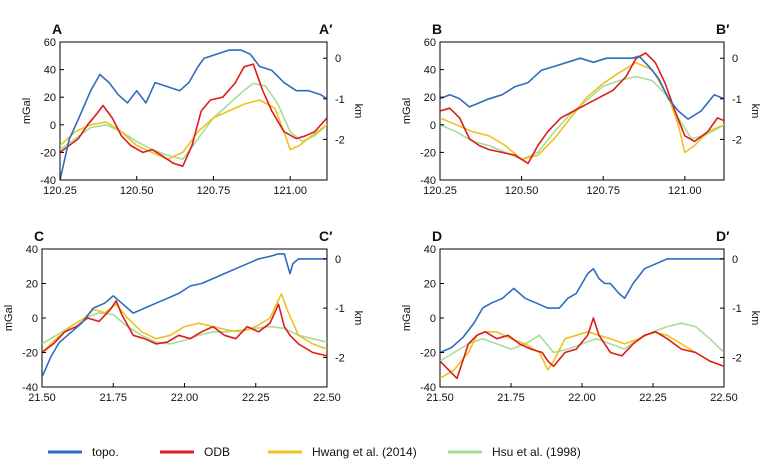  What do you see at coordinates (437, 236) in the screenshot?
I see `profile-start-label: D` at bounding box center [437, 236].